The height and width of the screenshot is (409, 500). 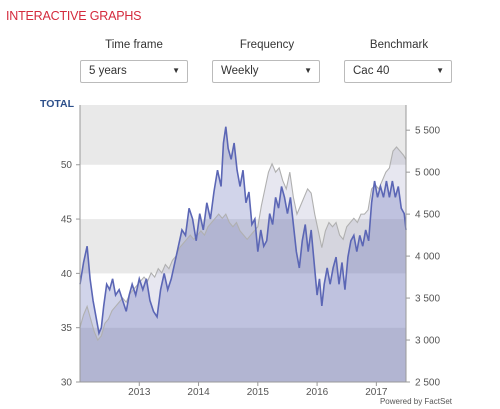 What do you see at coordinates (67, 328) in the screenshot?
I see `y-left-tick-label: 35` at bounding box center [67, 328].